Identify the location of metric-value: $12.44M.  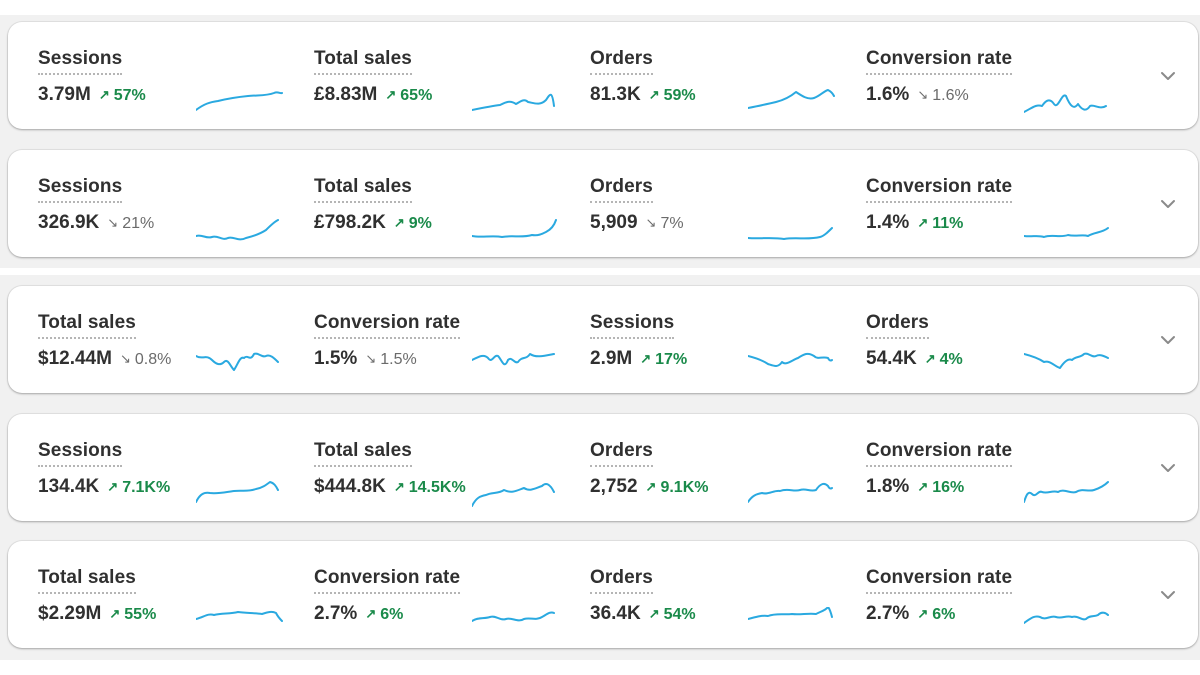
(75, 358).